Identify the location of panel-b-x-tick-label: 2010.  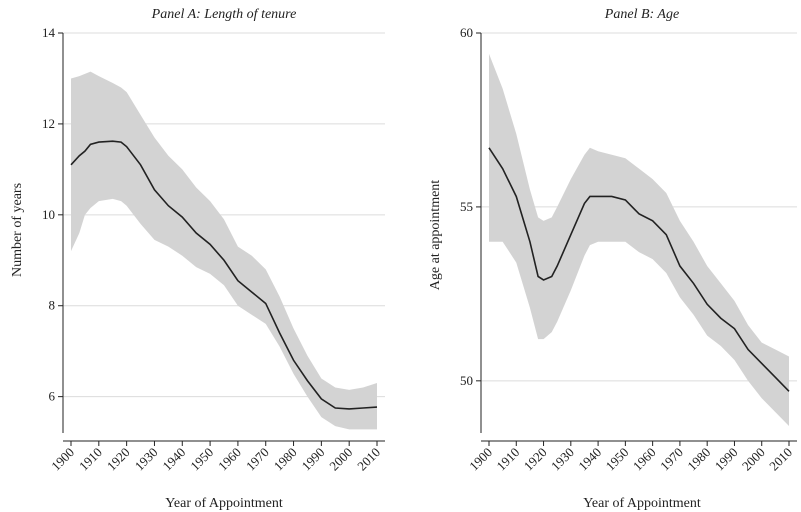
(780, 459).